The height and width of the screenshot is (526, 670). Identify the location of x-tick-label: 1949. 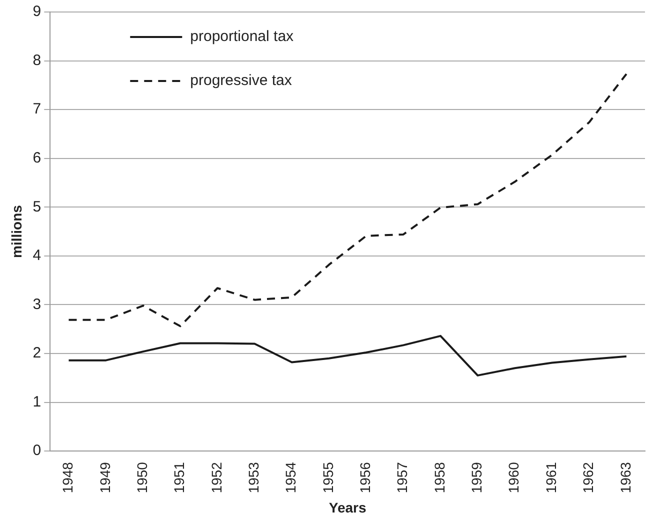
(104, 478).